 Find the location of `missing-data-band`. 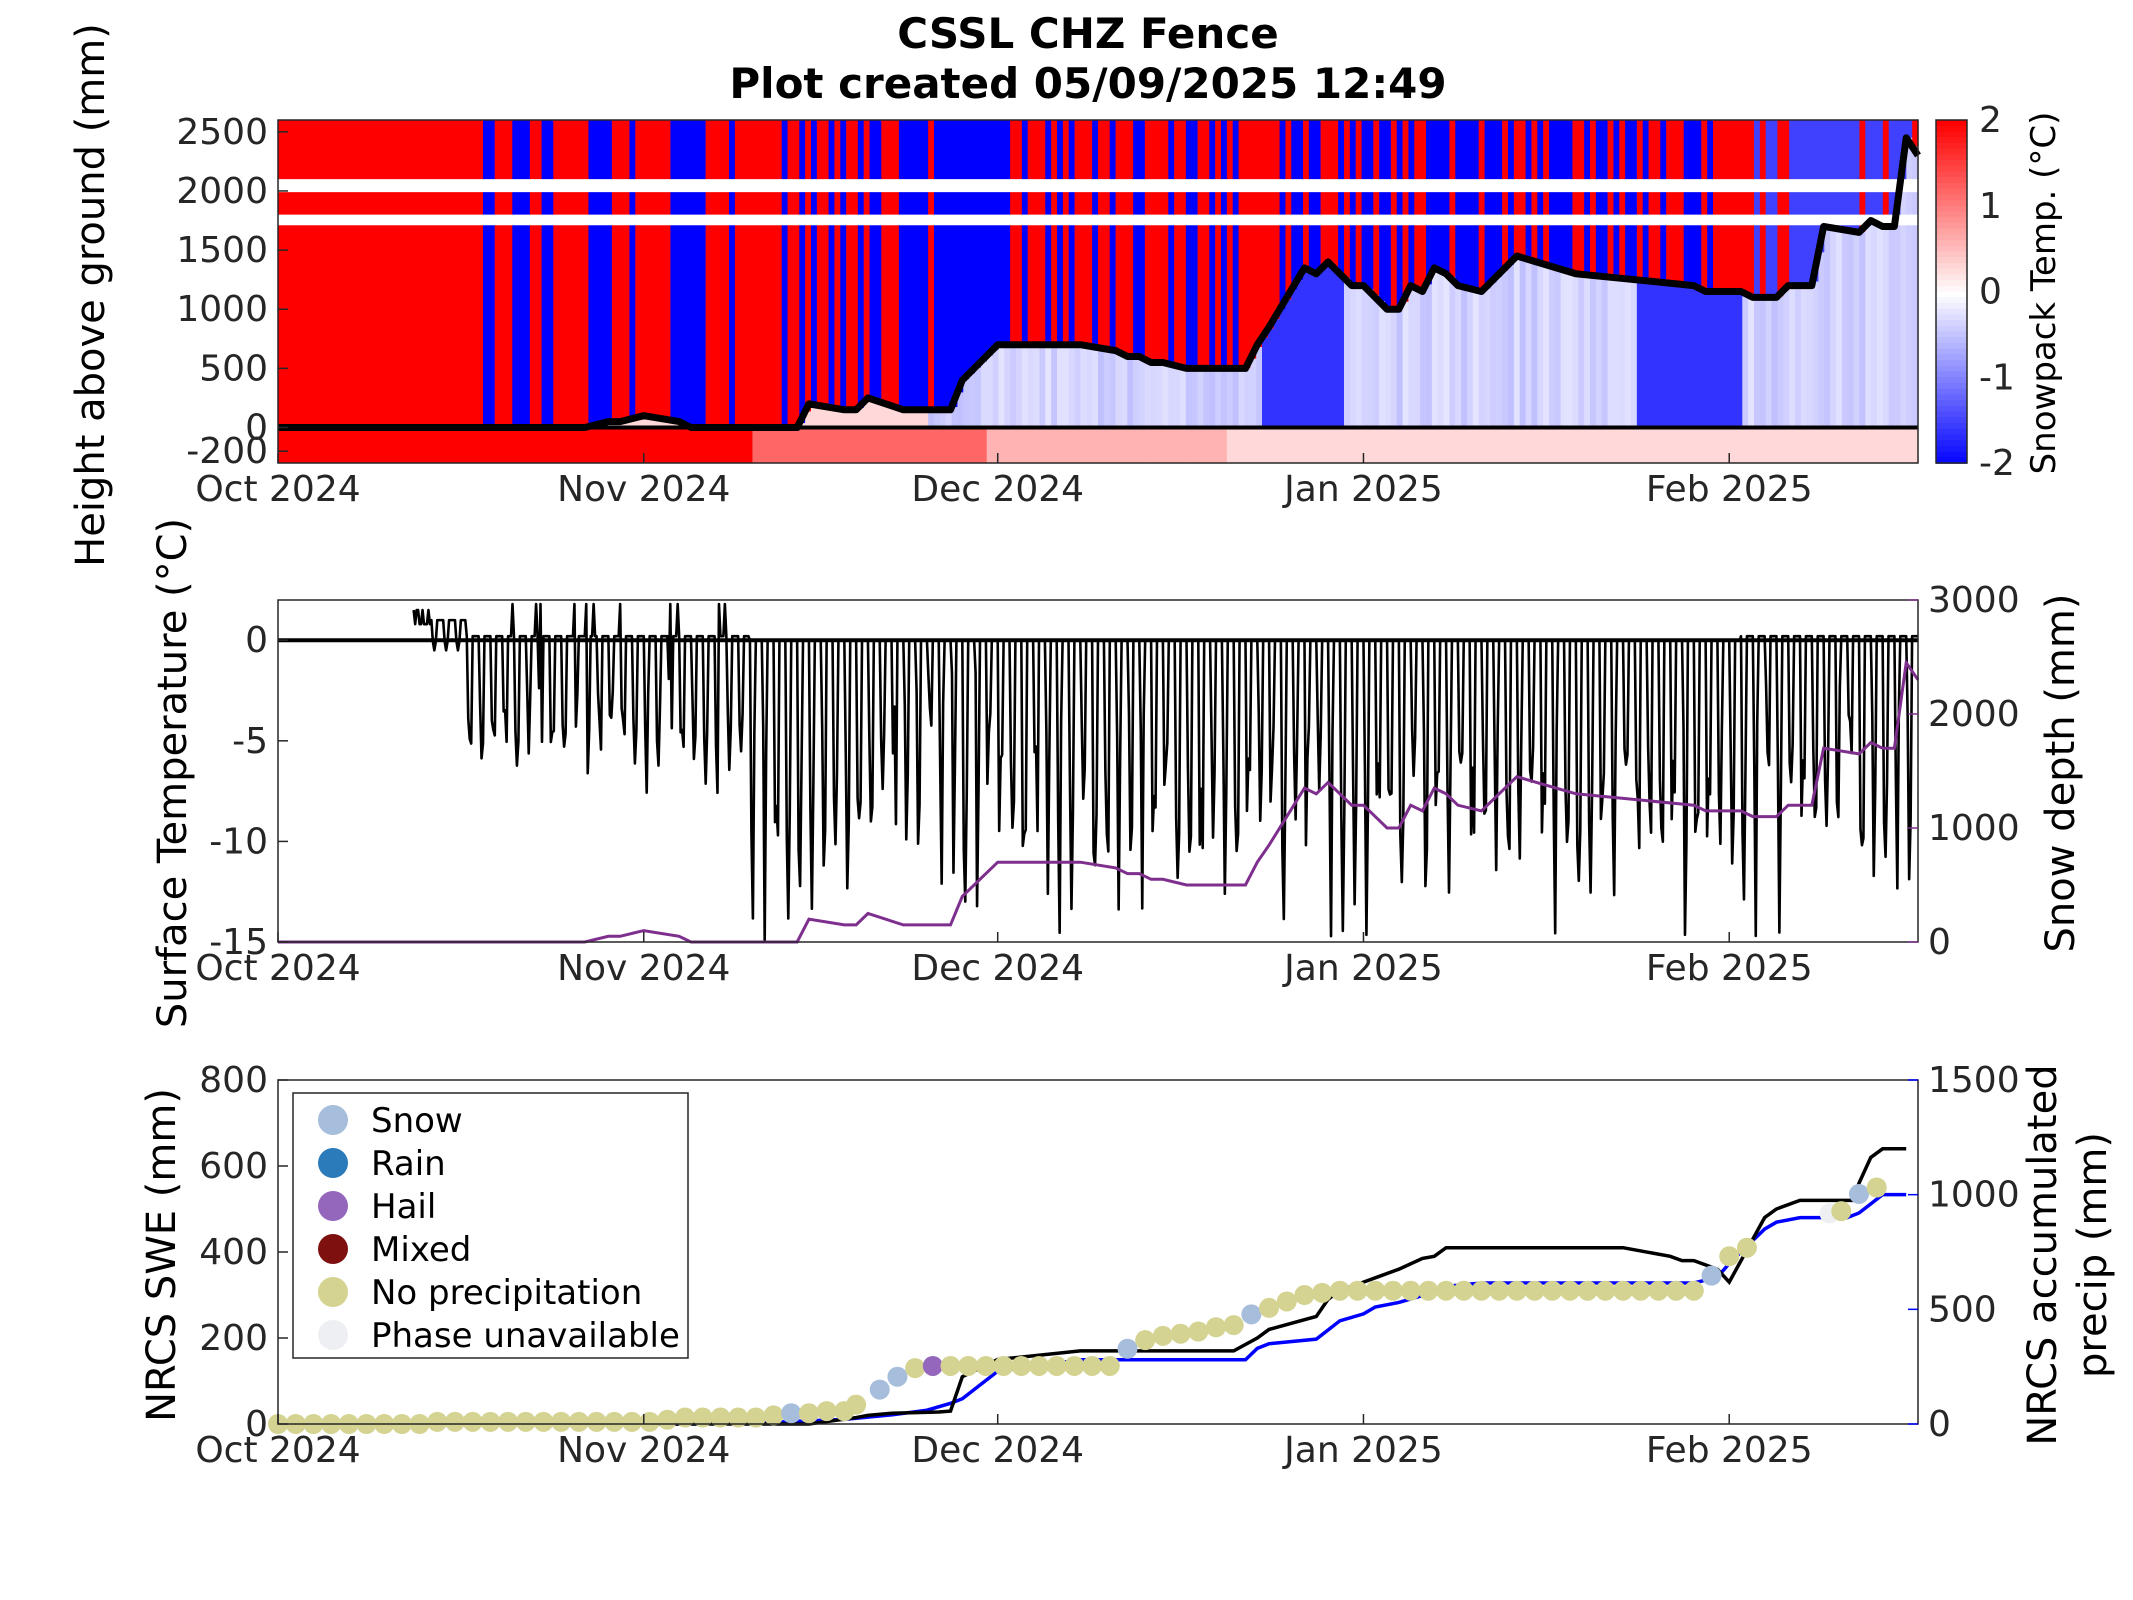

missing-data-band is located at coordinates (1098, 220).